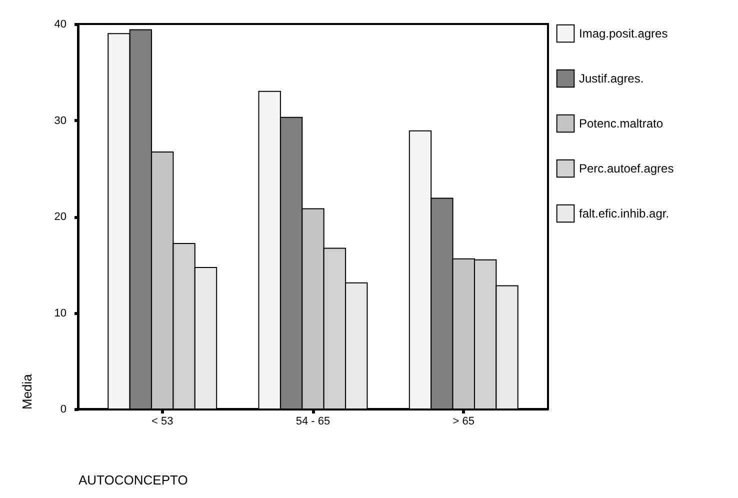 The width and height of the screenshot is (738, 498). Describe the element at coordinates (626, 169) in the screenshot. I see `legend-label: Perc.autoef.agres` at that location.